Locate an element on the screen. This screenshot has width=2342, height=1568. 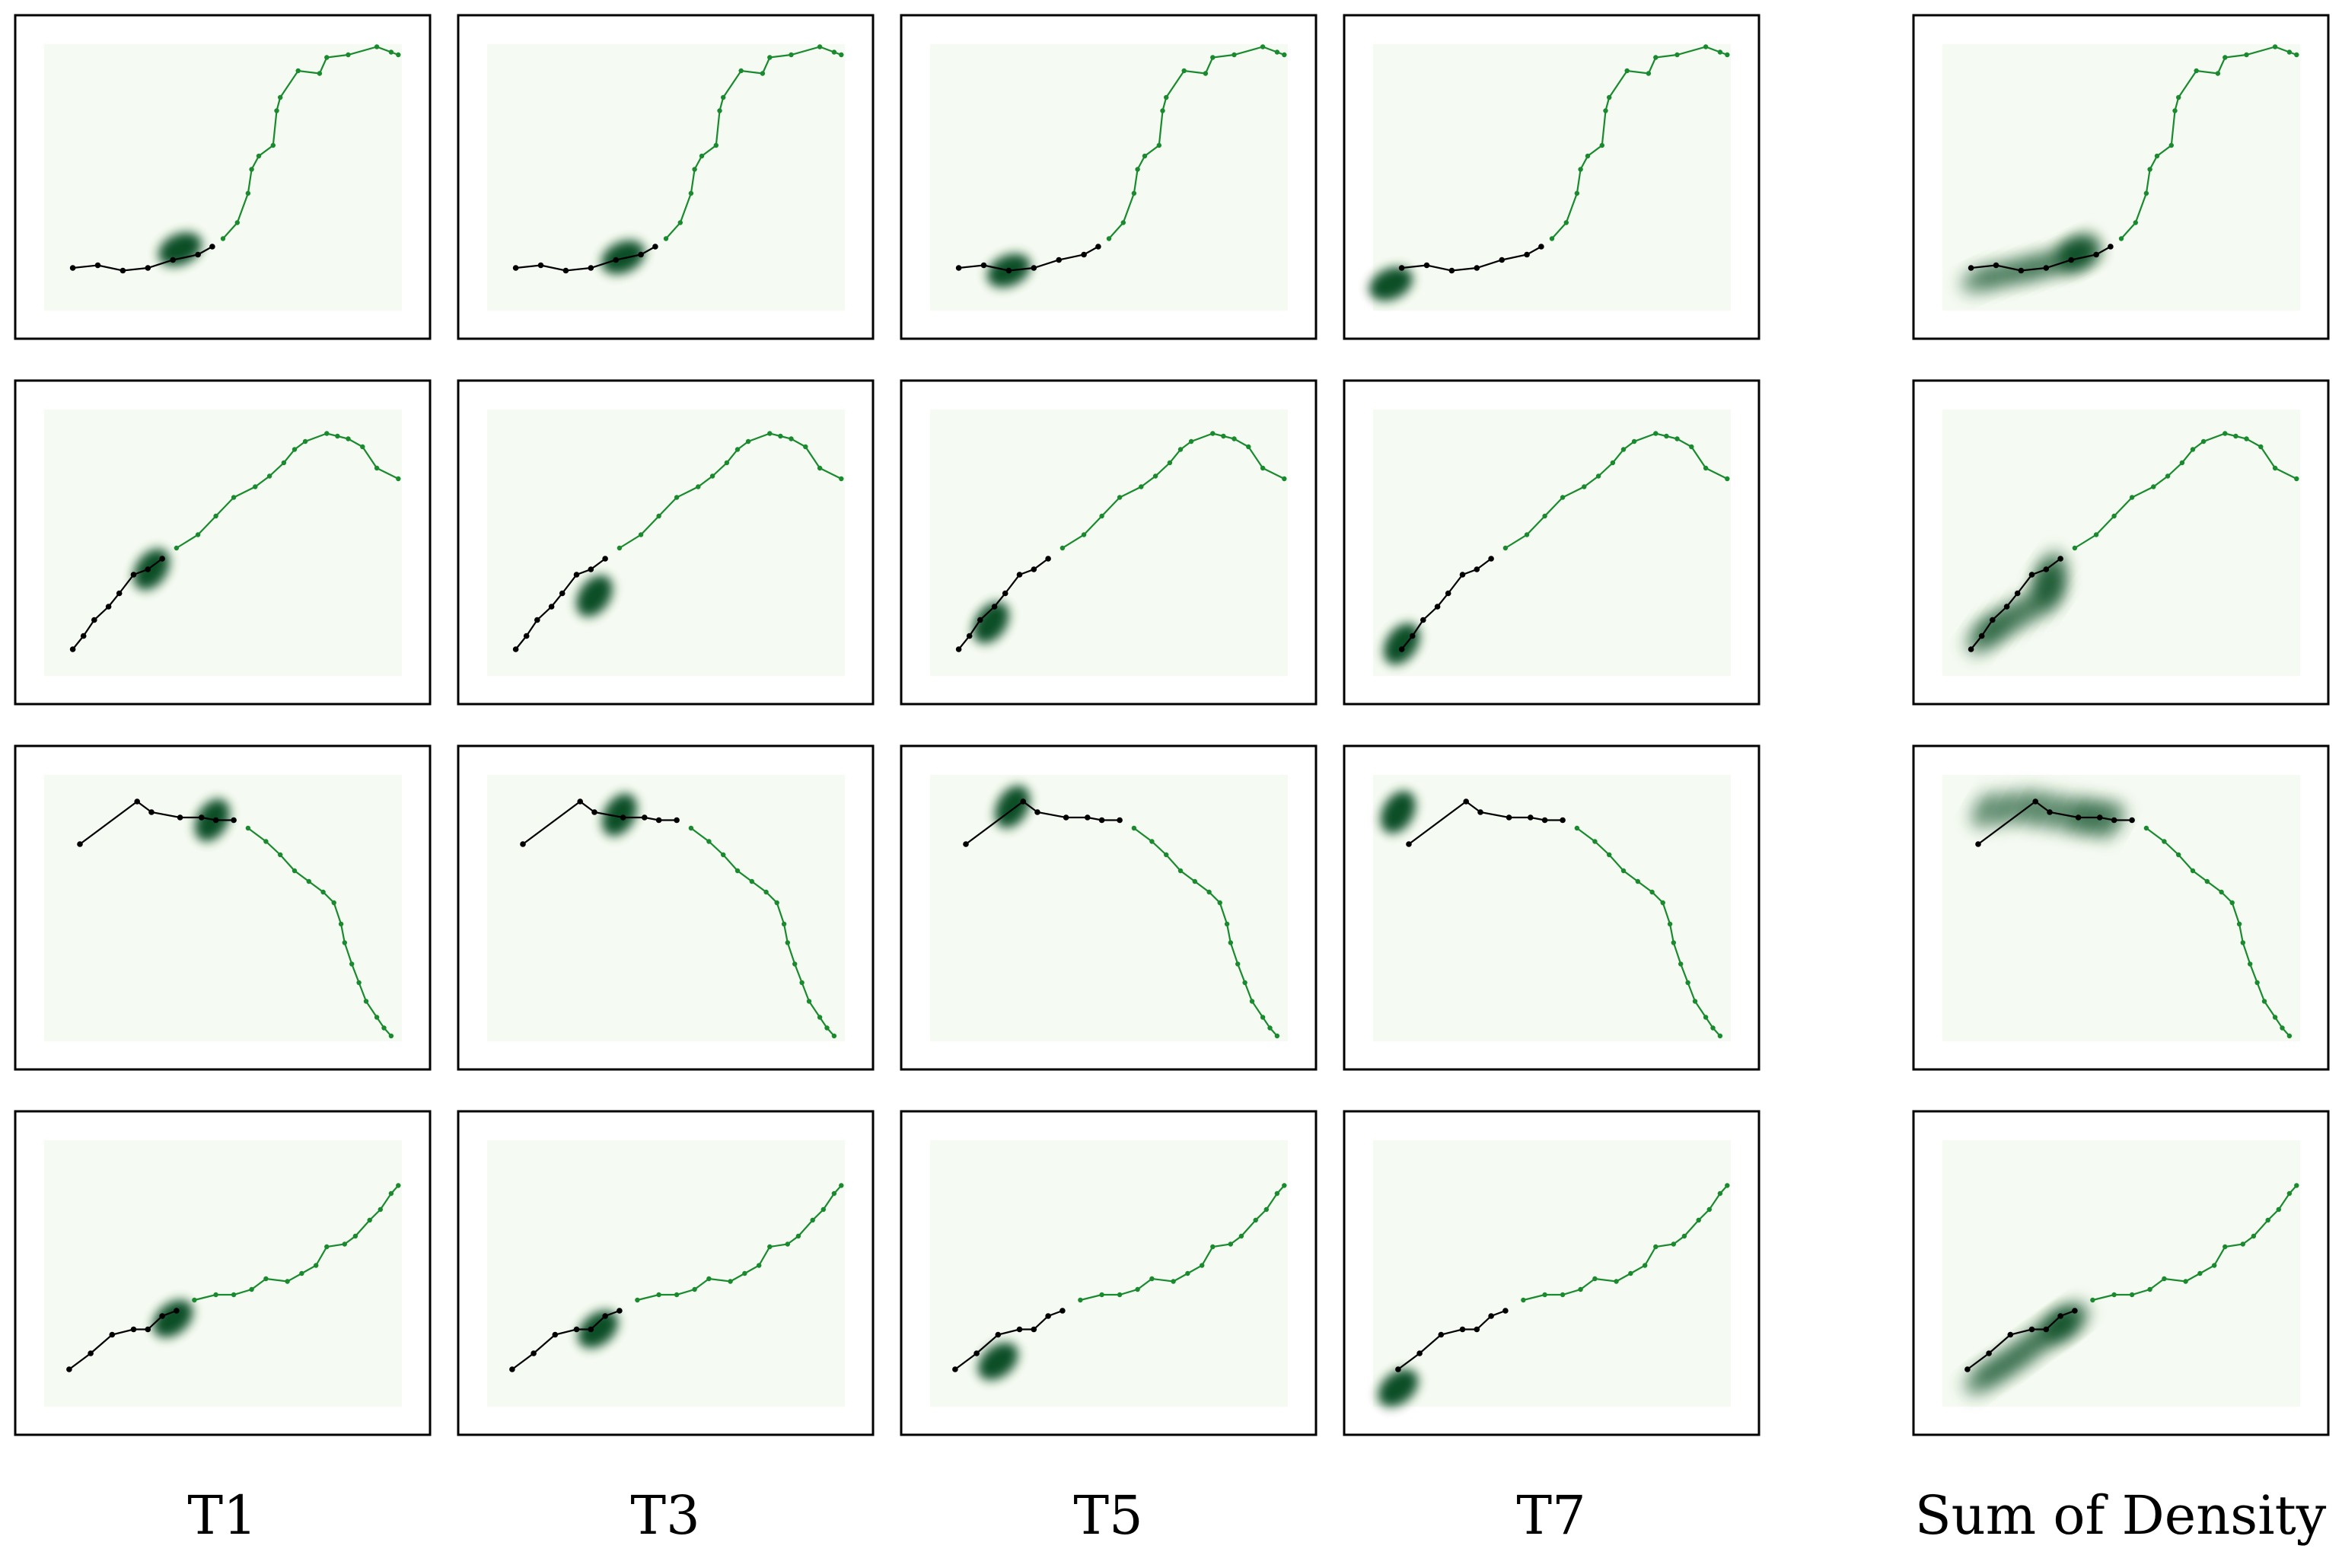
panel-row1-col5 is located at coordinates (2121, 177).